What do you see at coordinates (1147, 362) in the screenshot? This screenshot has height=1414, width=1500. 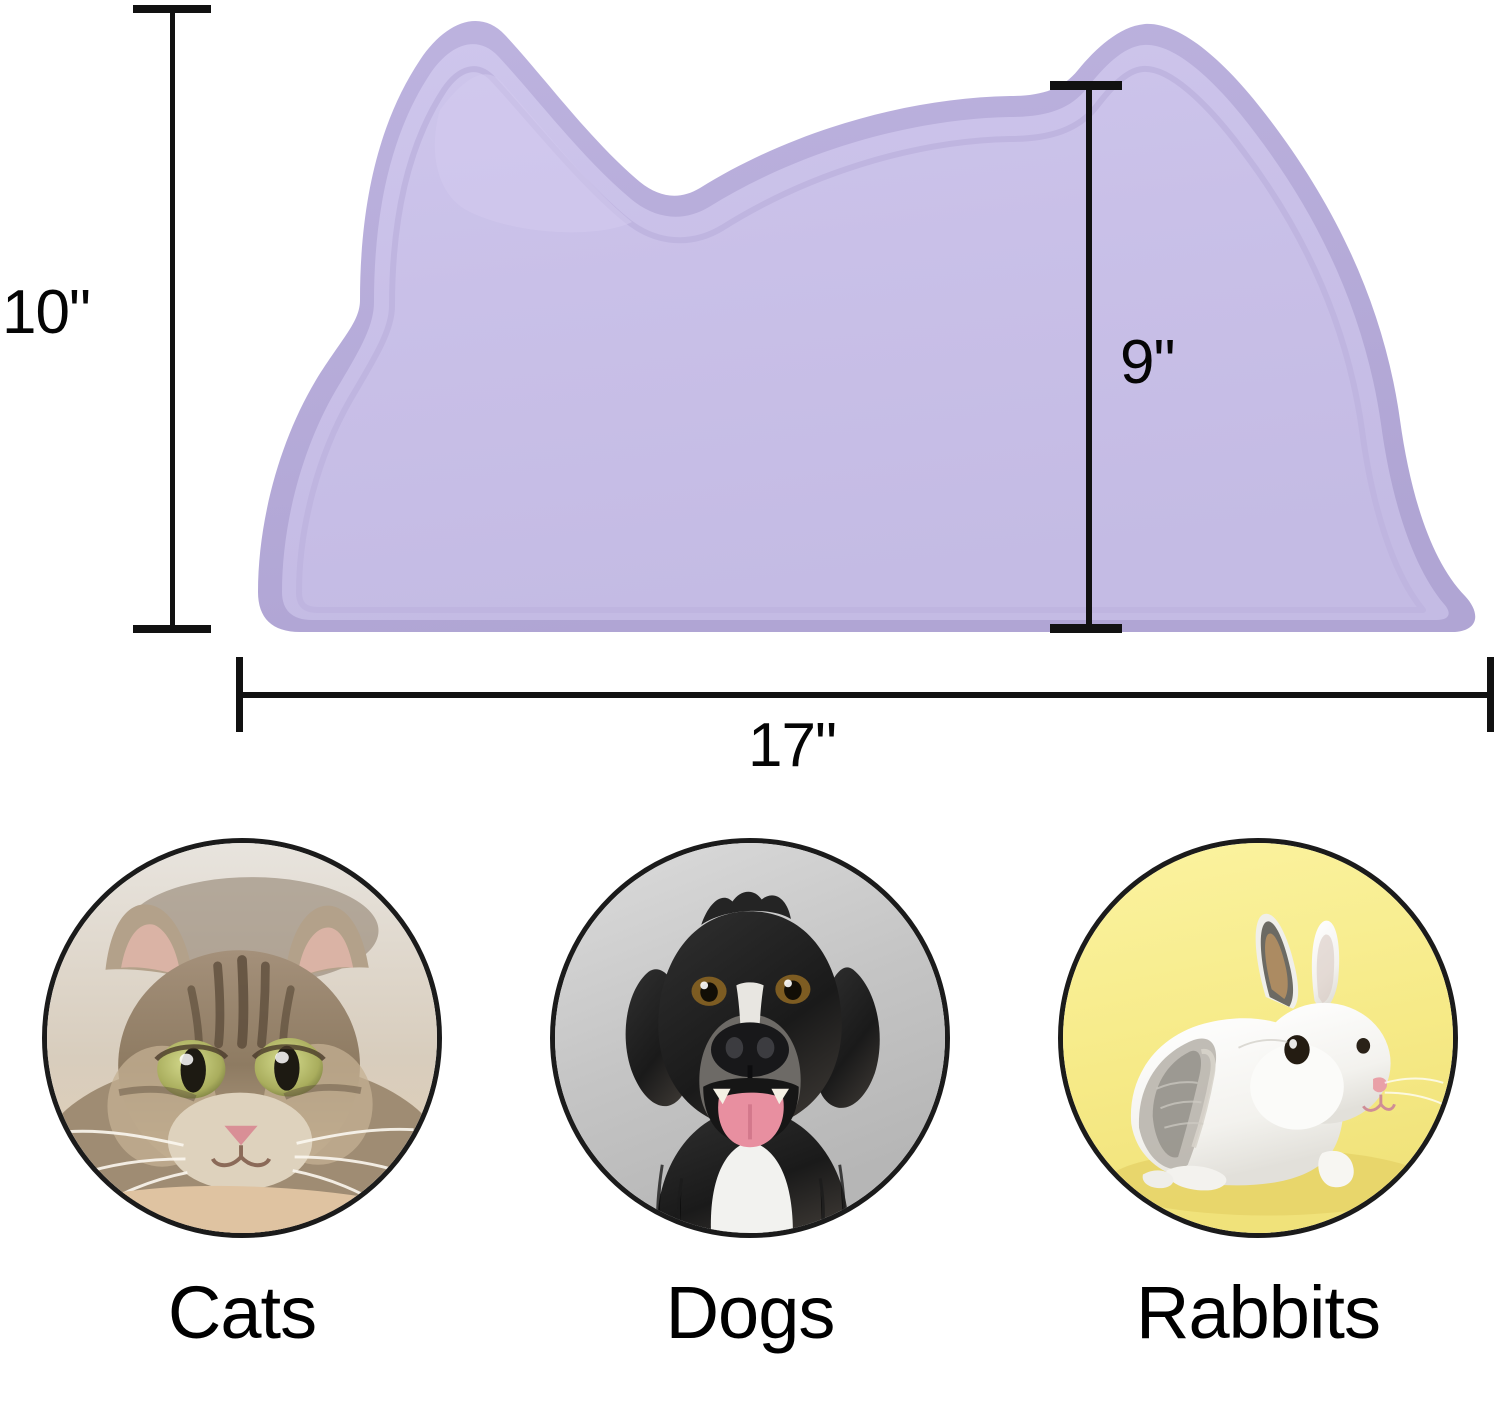 I see `inner-height-label: 9"` at bounding box center [1147, 362].